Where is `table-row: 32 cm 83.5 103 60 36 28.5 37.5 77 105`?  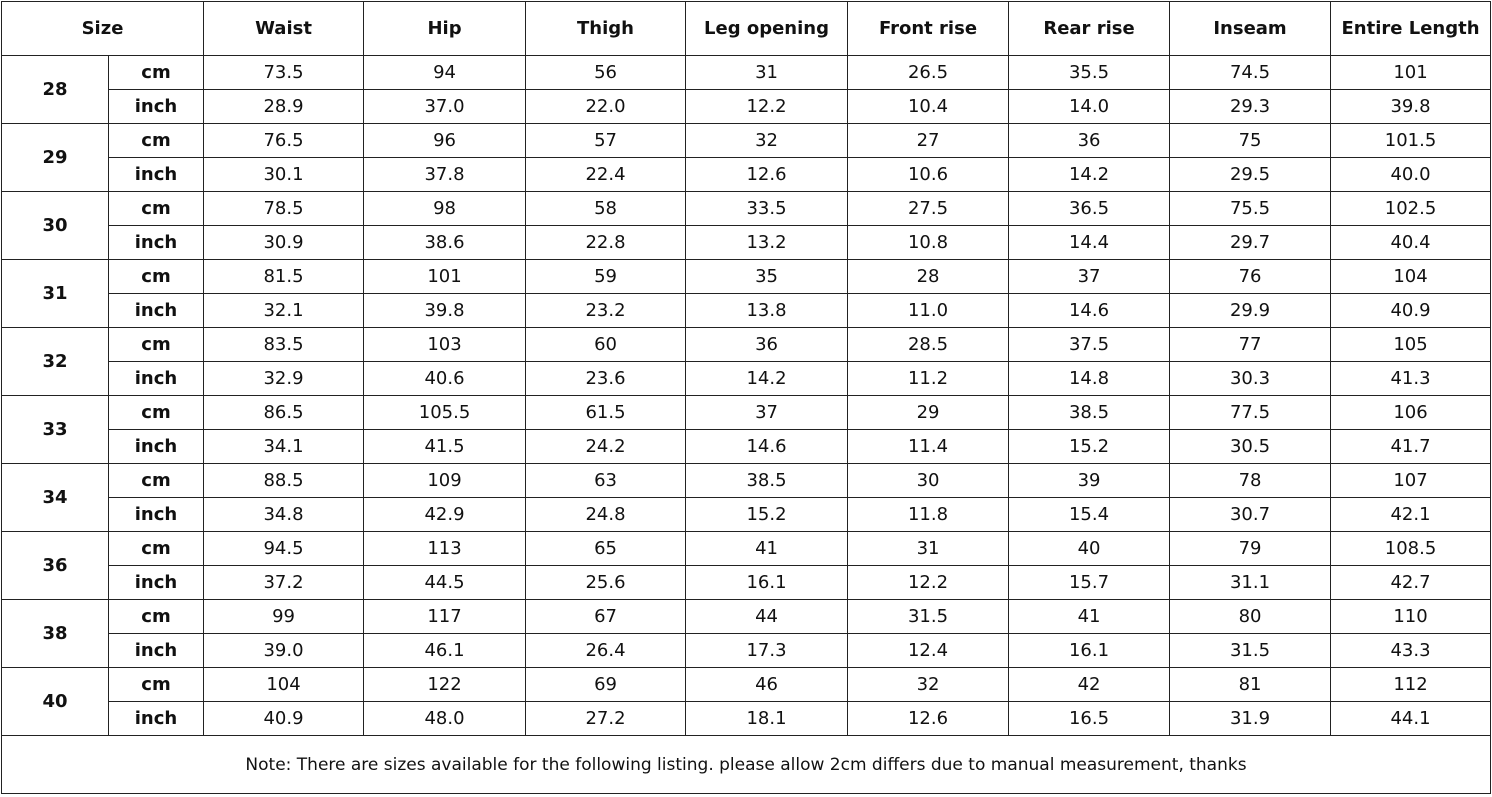
table-row: 32 cm 83.5 103 60 36 28.5 37.5 77 105 is located at coordinates (746, 361).